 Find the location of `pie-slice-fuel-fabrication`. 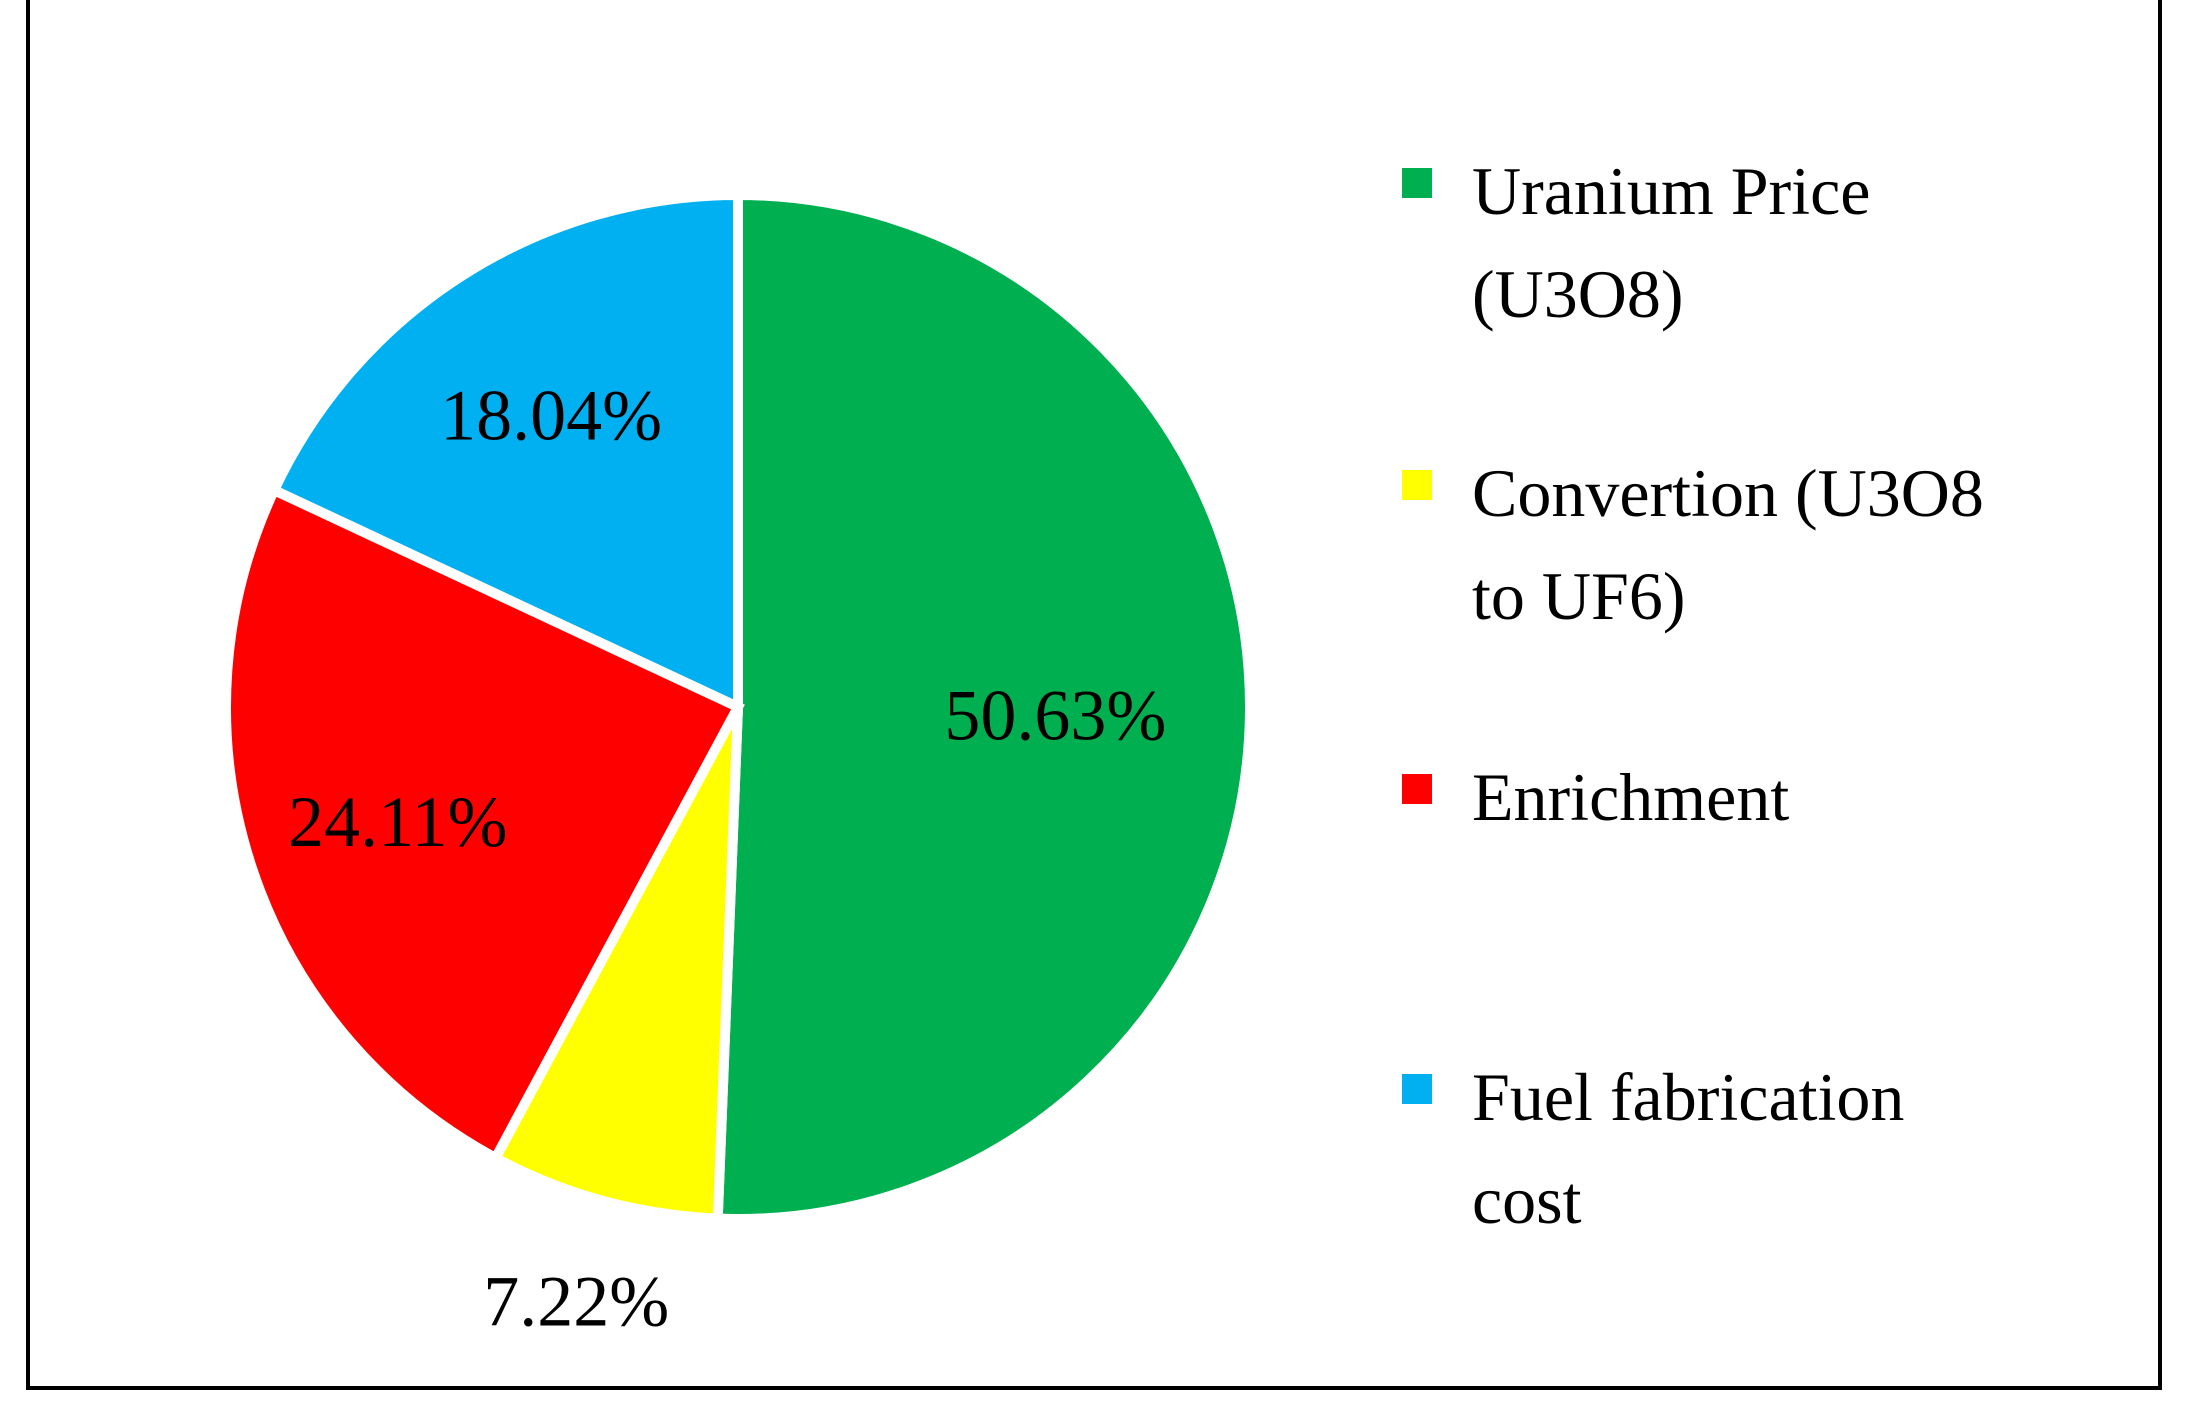

pie-slice-fuel-fabrication is located at coordinates (505, 452).